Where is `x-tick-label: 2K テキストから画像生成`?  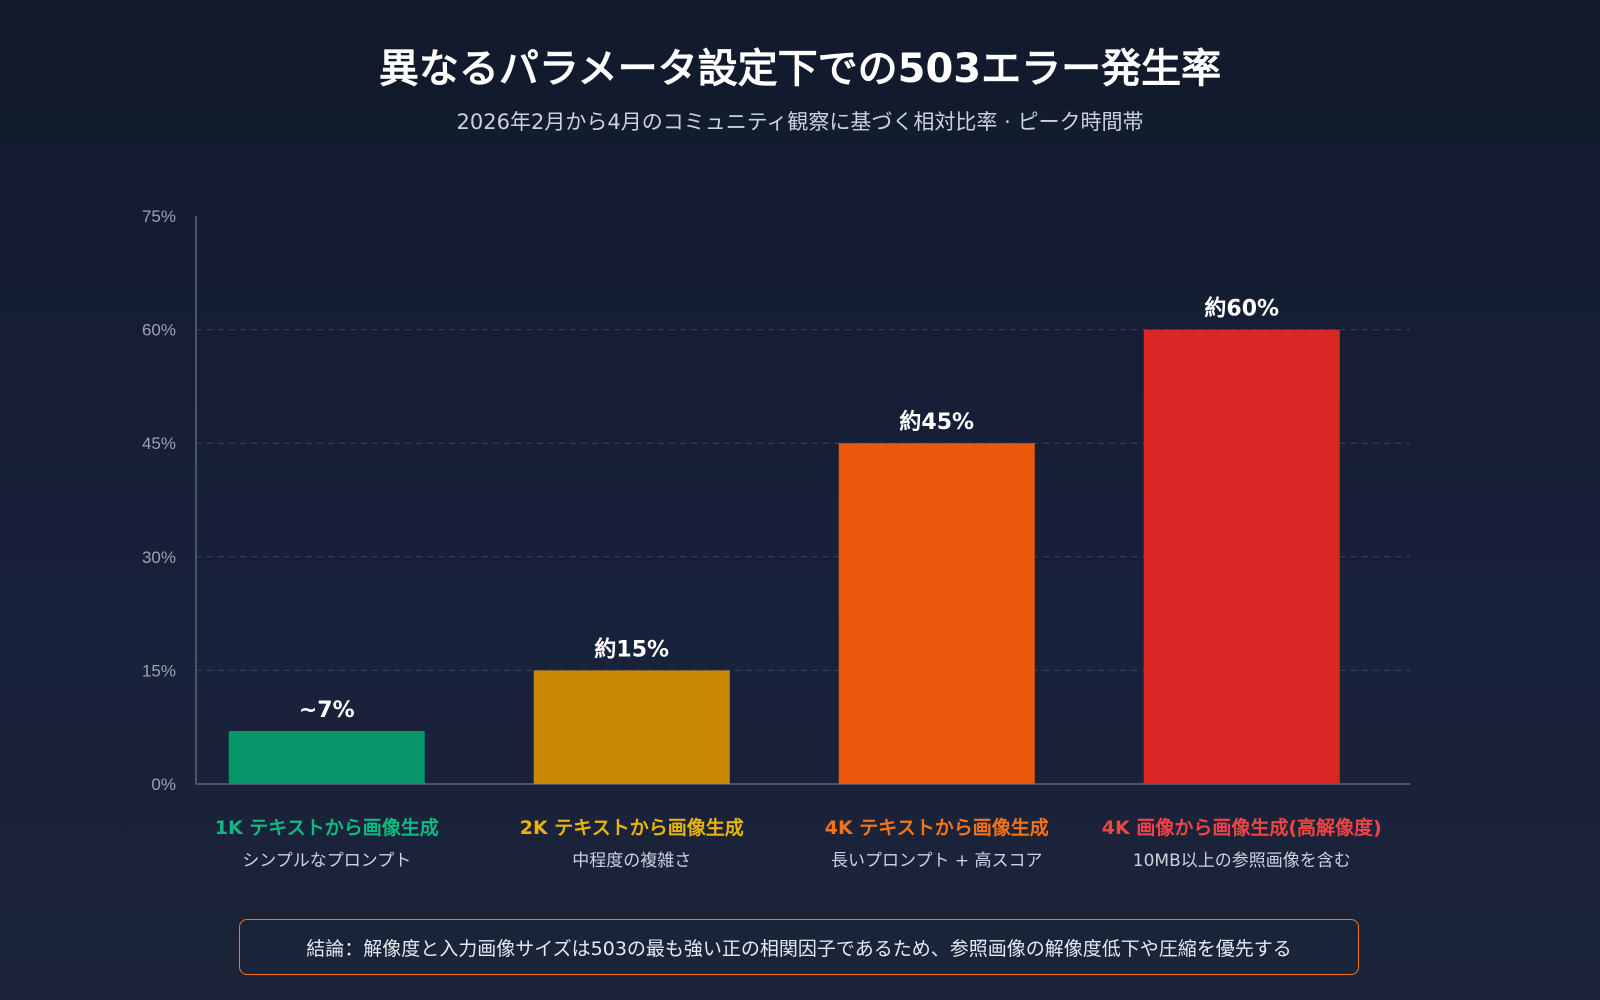 x-tick-label: 2K テキストから画像生成 is located at coordinates (632, 827).